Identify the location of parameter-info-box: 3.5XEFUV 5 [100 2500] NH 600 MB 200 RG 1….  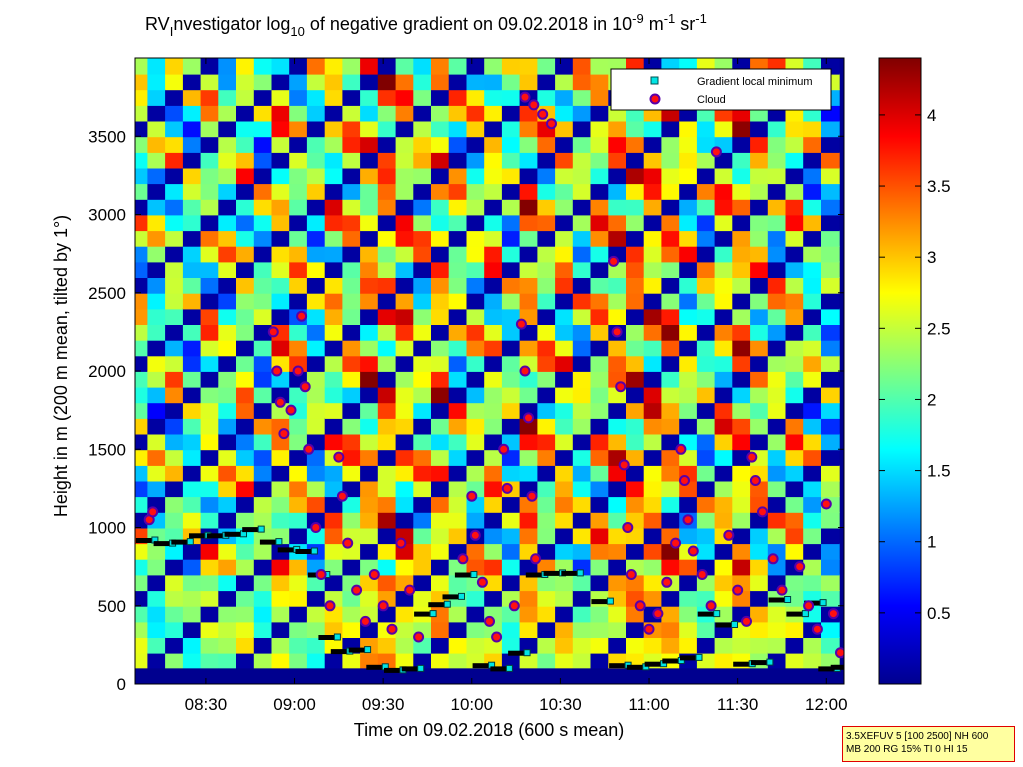
(928, 744).